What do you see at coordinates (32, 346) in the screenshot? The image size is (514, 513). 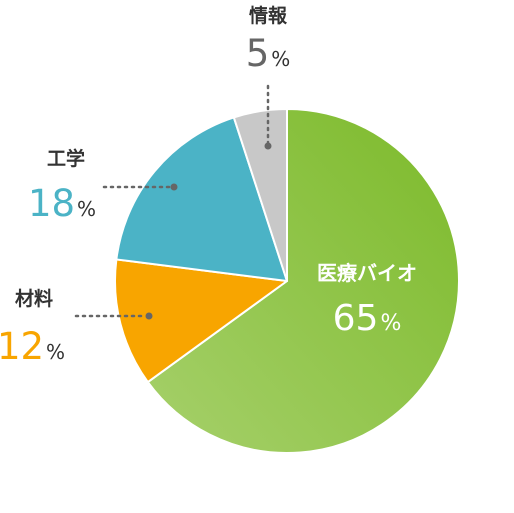 I see `label-mat-value: 12%` at bounding box center [32, 346].